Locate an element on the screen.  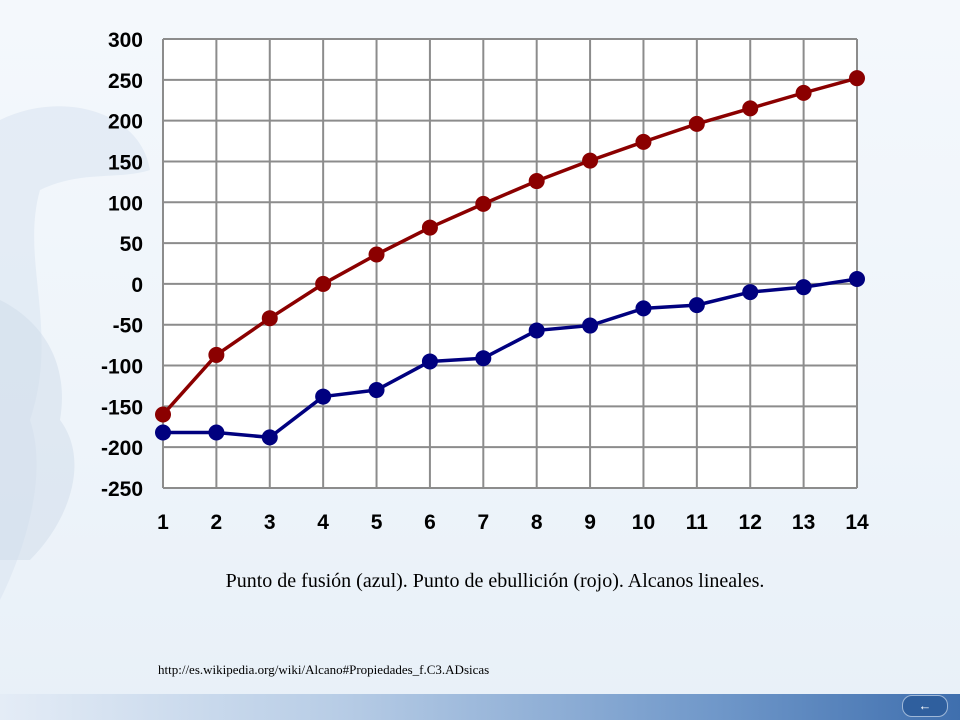
x-tick-label: 9 is located at coordinates (590, 522).